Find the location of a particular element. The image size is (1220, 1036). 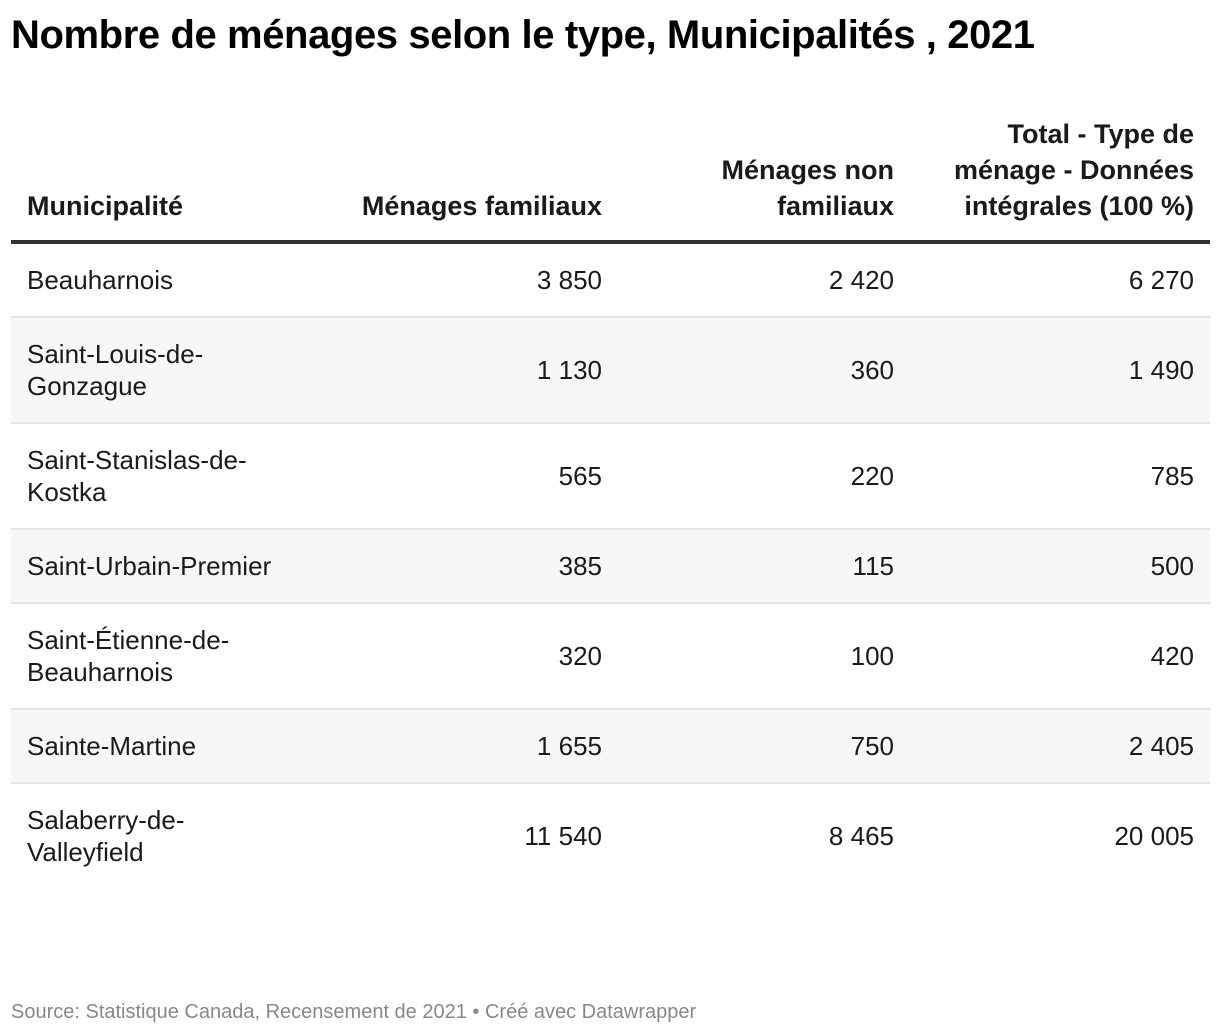

cell-menages-non-familiaux: 115 is located at coordinates (764, 566).